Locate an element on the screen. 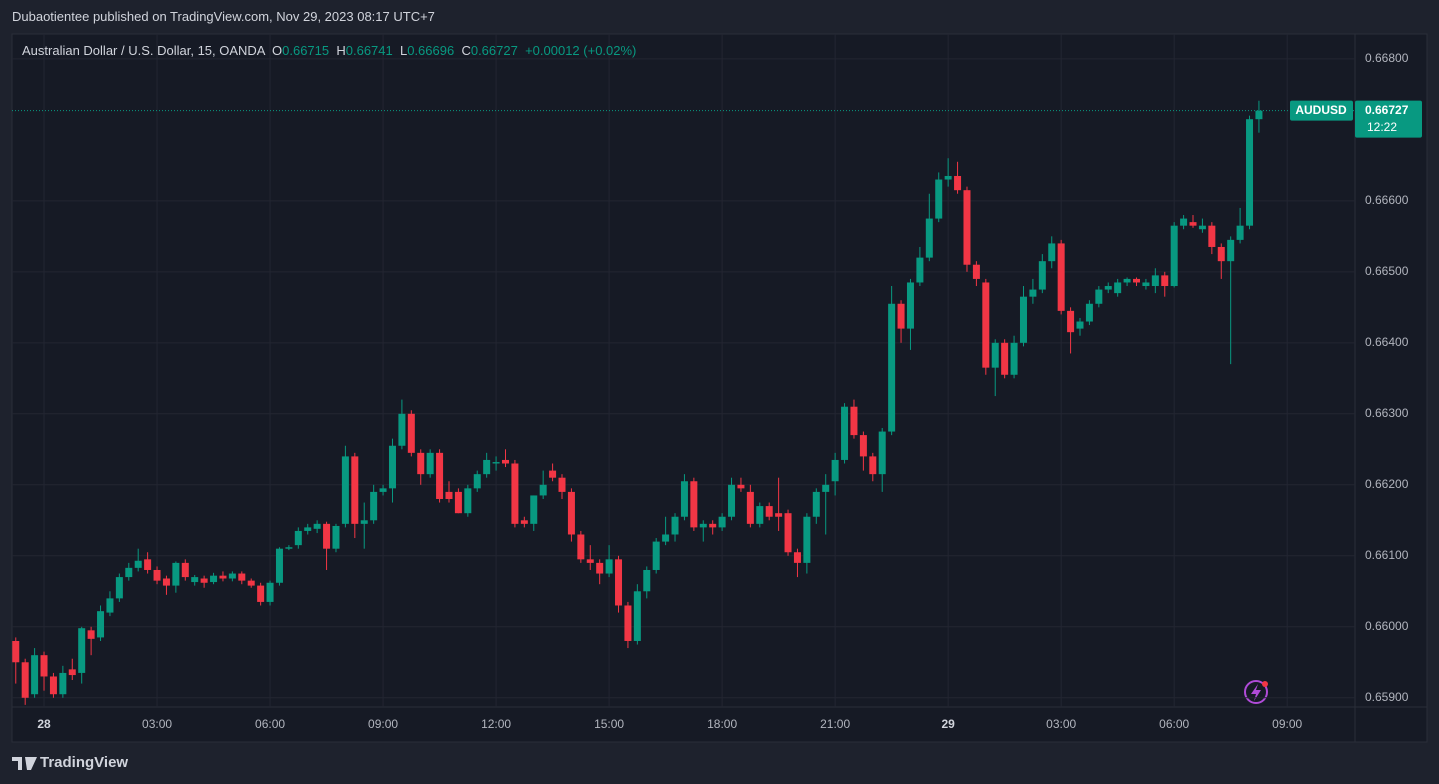 The height and width of the screenshot is (784, 1439). y-tick-label: 0.66800 is located at coordinates (1387, 58).